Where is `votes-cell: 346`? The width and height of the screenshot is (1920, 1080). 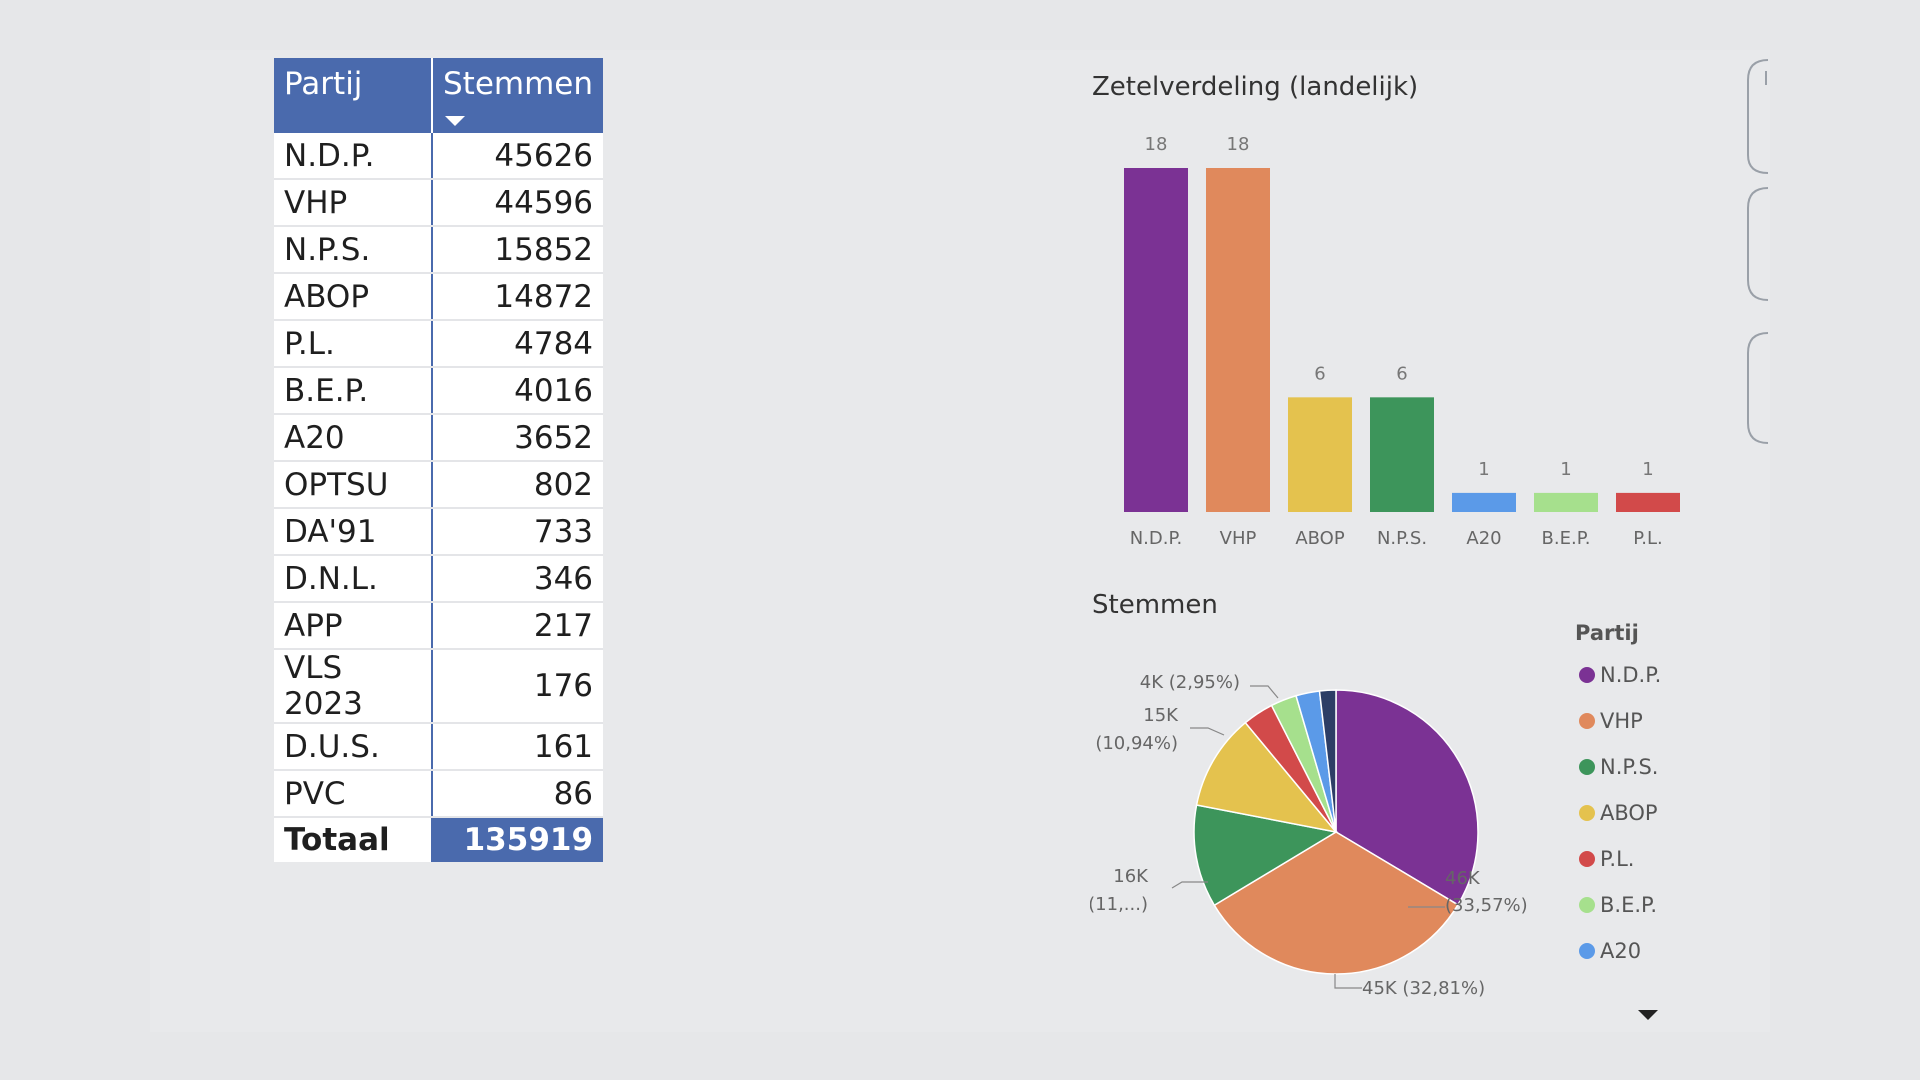
votes-cell: 346 is located at coordinates (518, 579).